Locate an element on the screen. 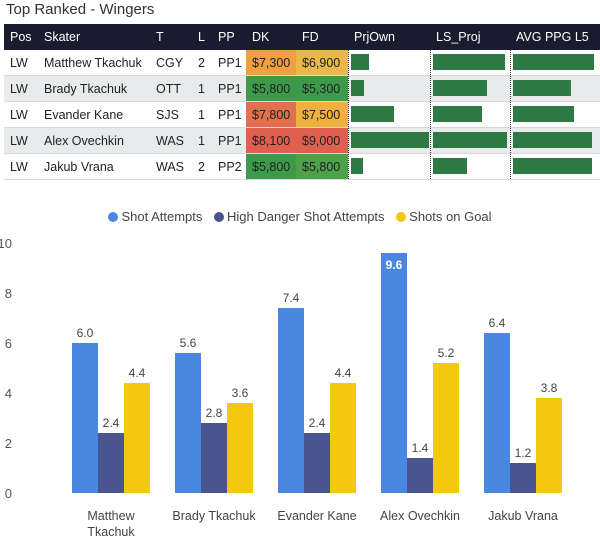 The width and height of the screenshot is (600, 546). header-prjown: PrjOwn is located at coordinates (389, 37).